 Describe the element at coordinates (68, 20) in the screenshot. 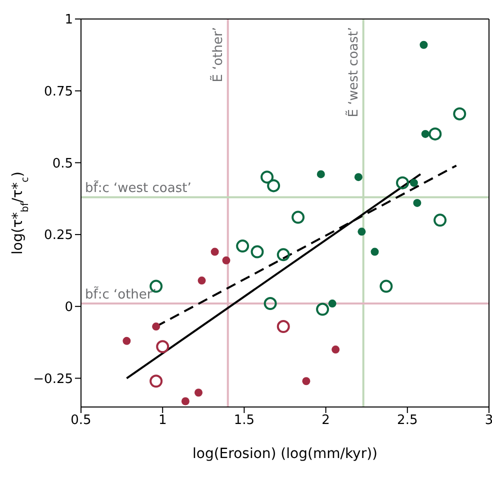

I see `y-tick-label: 1` at that location.